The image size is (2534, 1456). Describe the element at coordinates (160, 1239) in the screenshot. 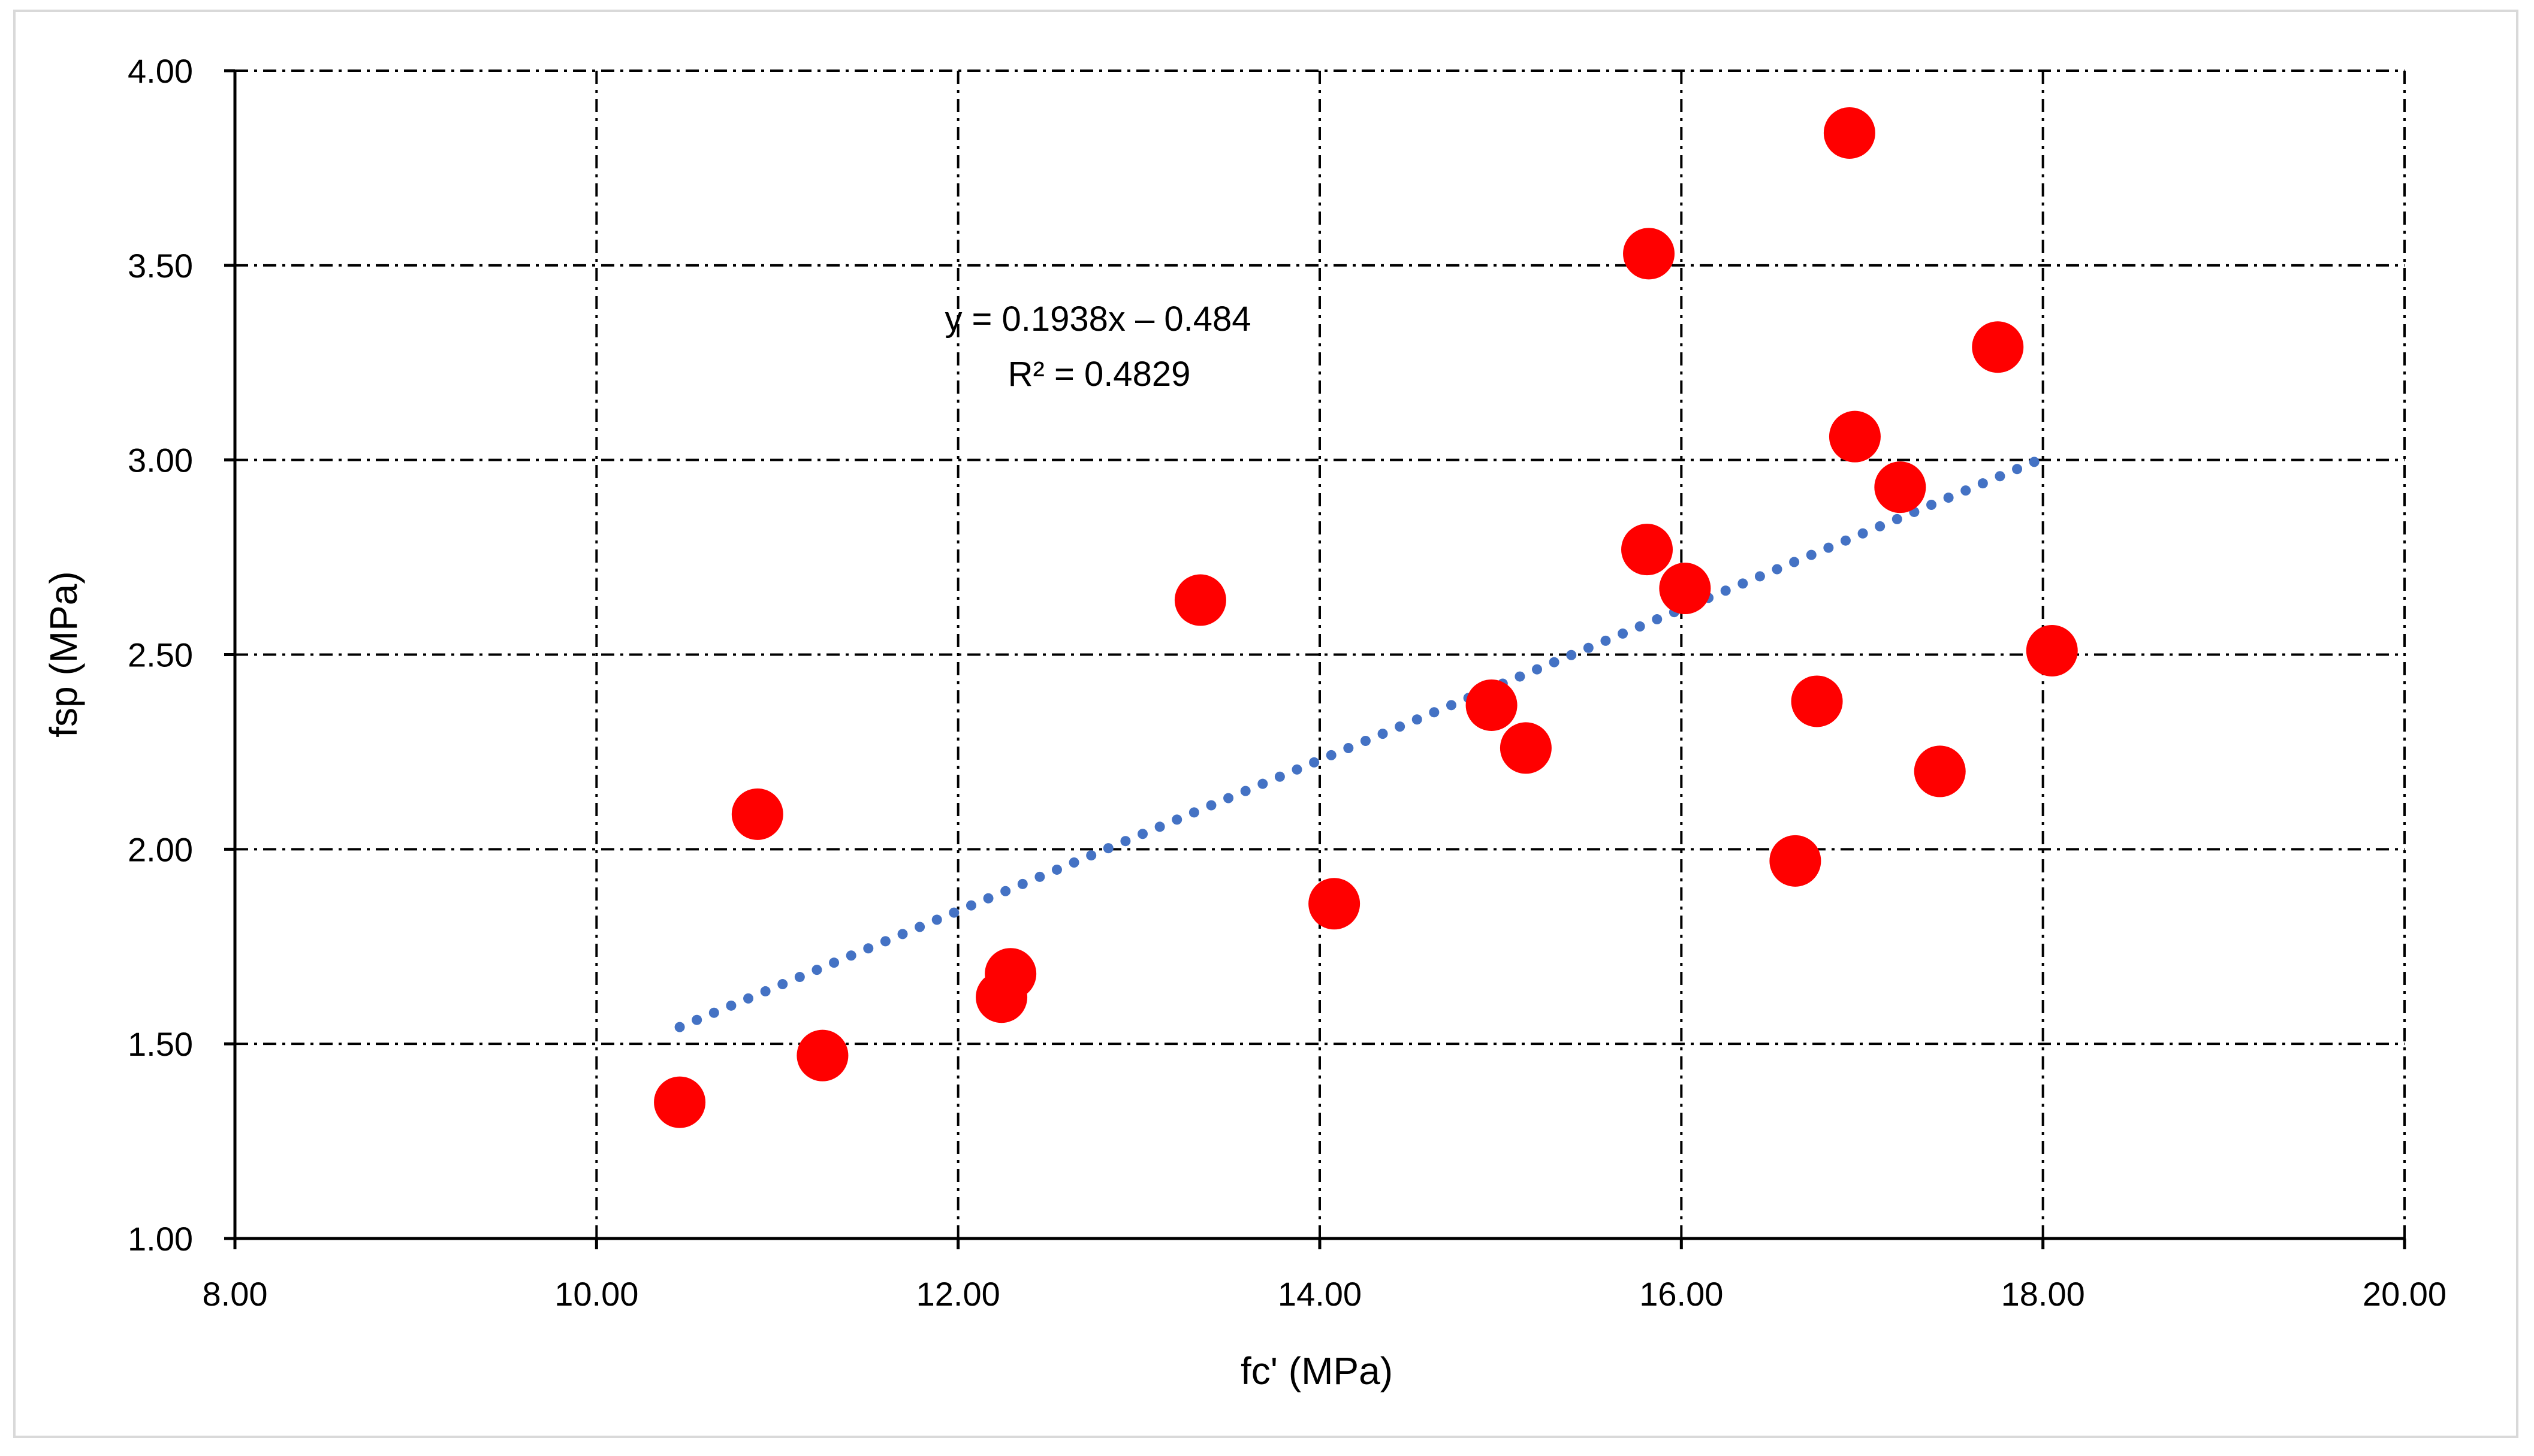

I see `y-tick-label: 1.00` at that location.